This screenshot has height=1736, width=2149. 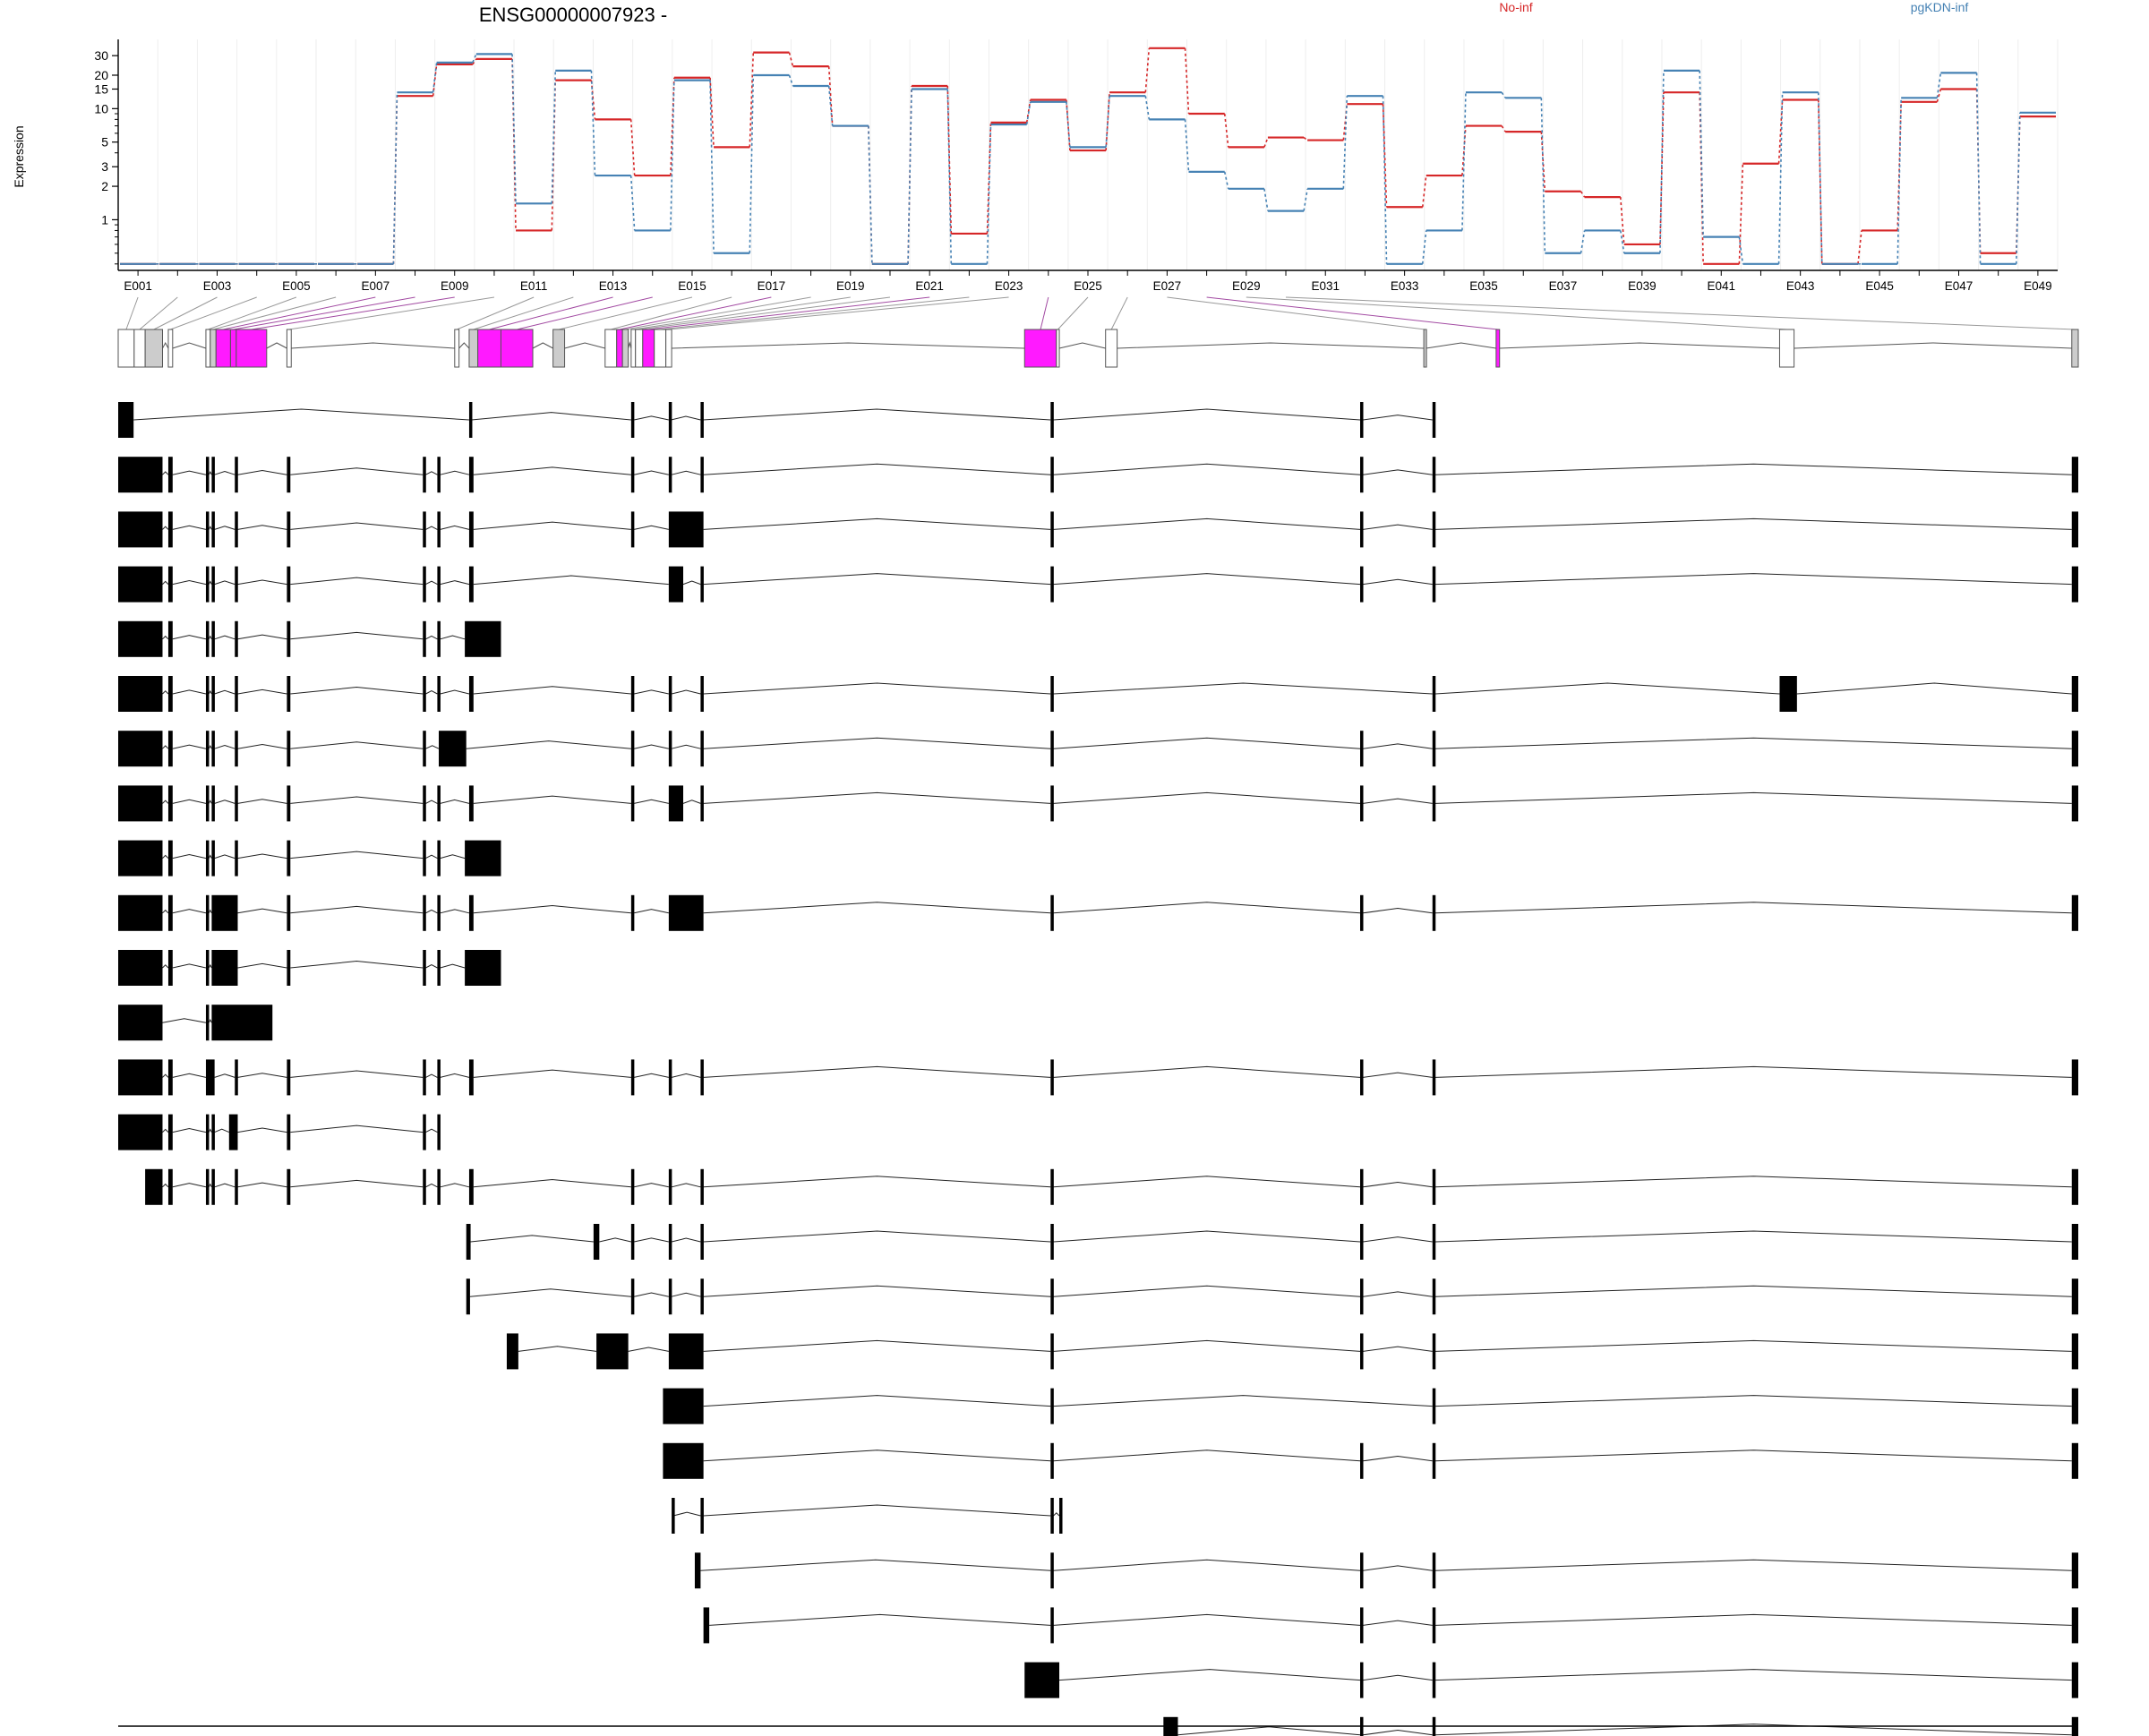 What do you see at coordinates (376, 286) in the screenshot?
I see `x-tick-label: E007` at bounding box center [376, 286].